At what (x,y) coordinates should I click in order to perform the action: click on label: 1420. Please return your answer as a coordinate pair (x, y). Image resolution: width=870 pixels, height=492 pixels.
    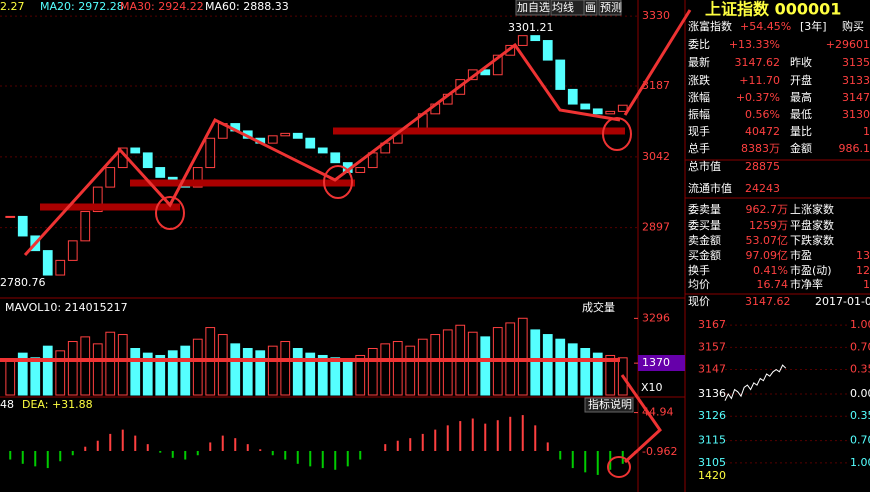
    Looking at the image, I should click on (712, 475).